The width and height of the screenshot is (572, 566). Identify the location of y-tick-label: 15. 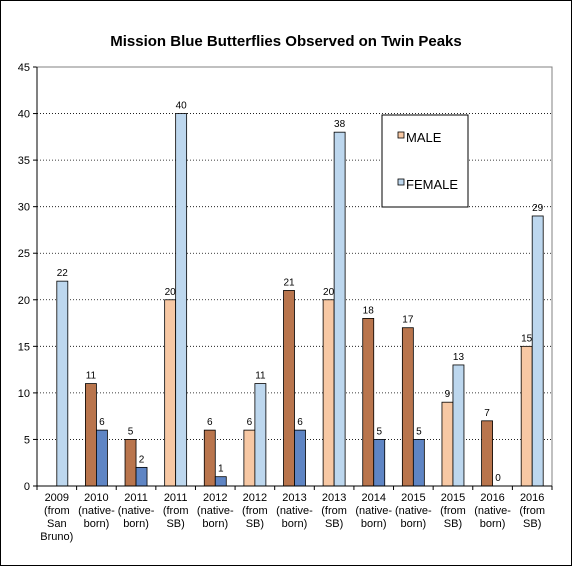
(24, 347).